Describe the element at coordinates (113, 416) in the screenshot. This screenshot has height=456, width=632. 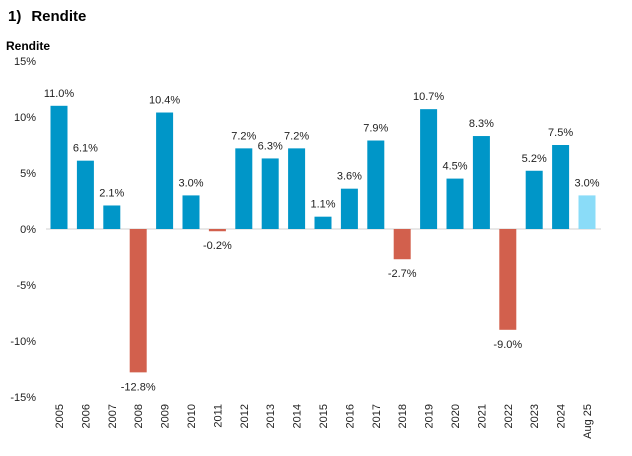
I see `x-tick-label: 2007` at that location.